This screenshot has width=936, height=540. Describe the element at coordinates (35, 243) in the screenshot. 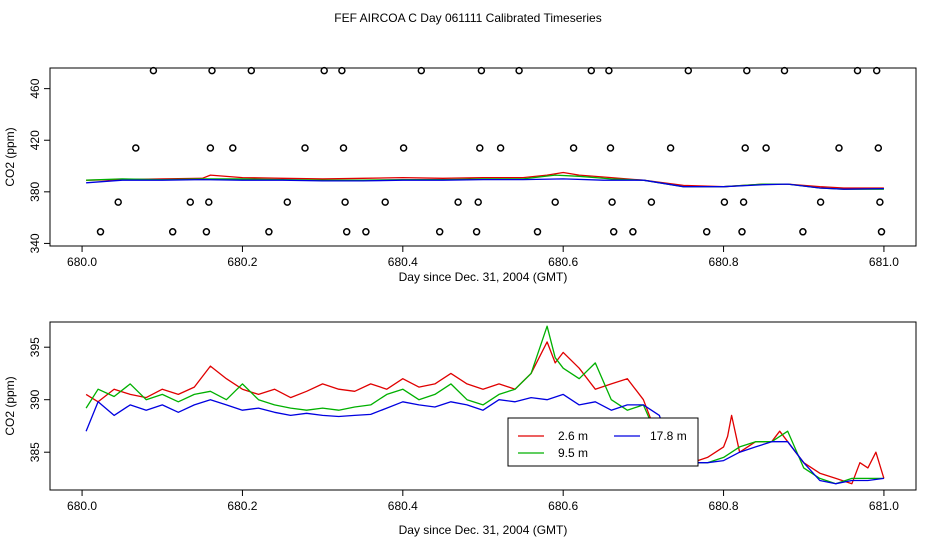

I see `y-tick-label: 340` at that location.